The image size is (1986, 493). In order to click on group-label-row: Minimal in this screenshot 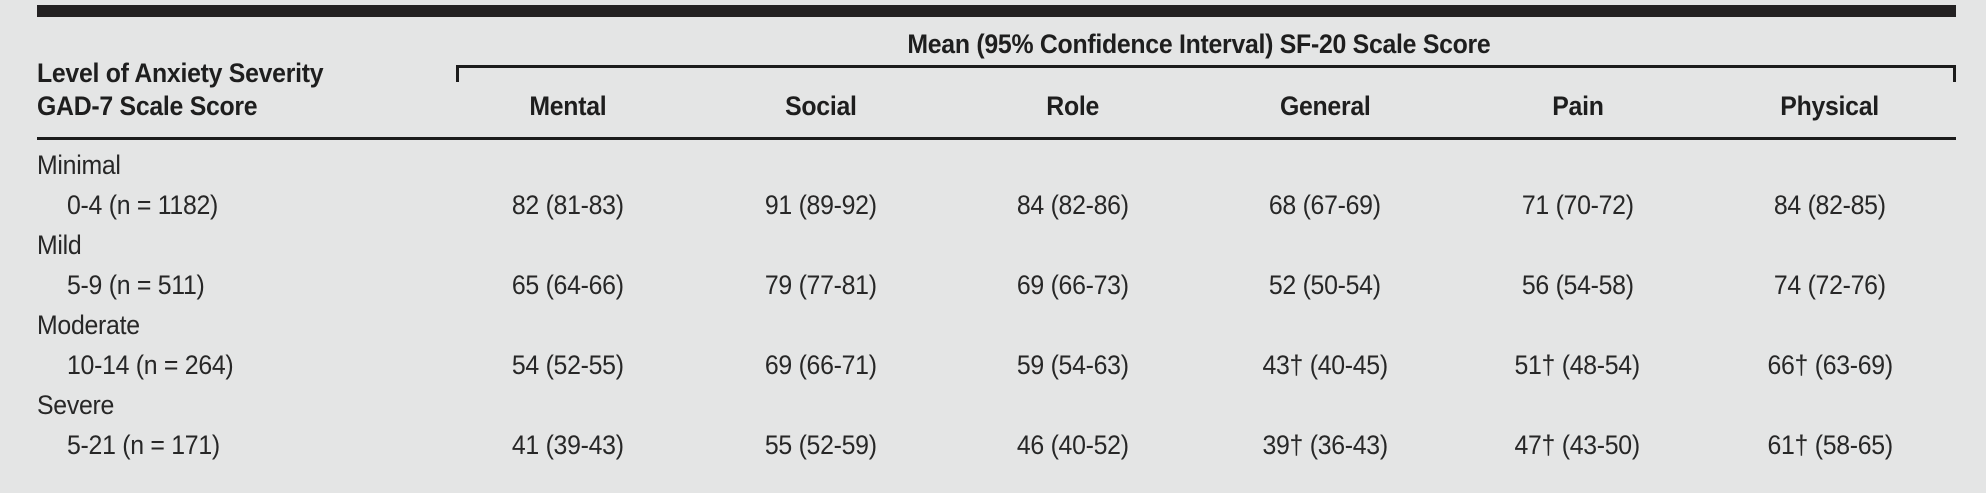, I will do `click(996, 165)`.